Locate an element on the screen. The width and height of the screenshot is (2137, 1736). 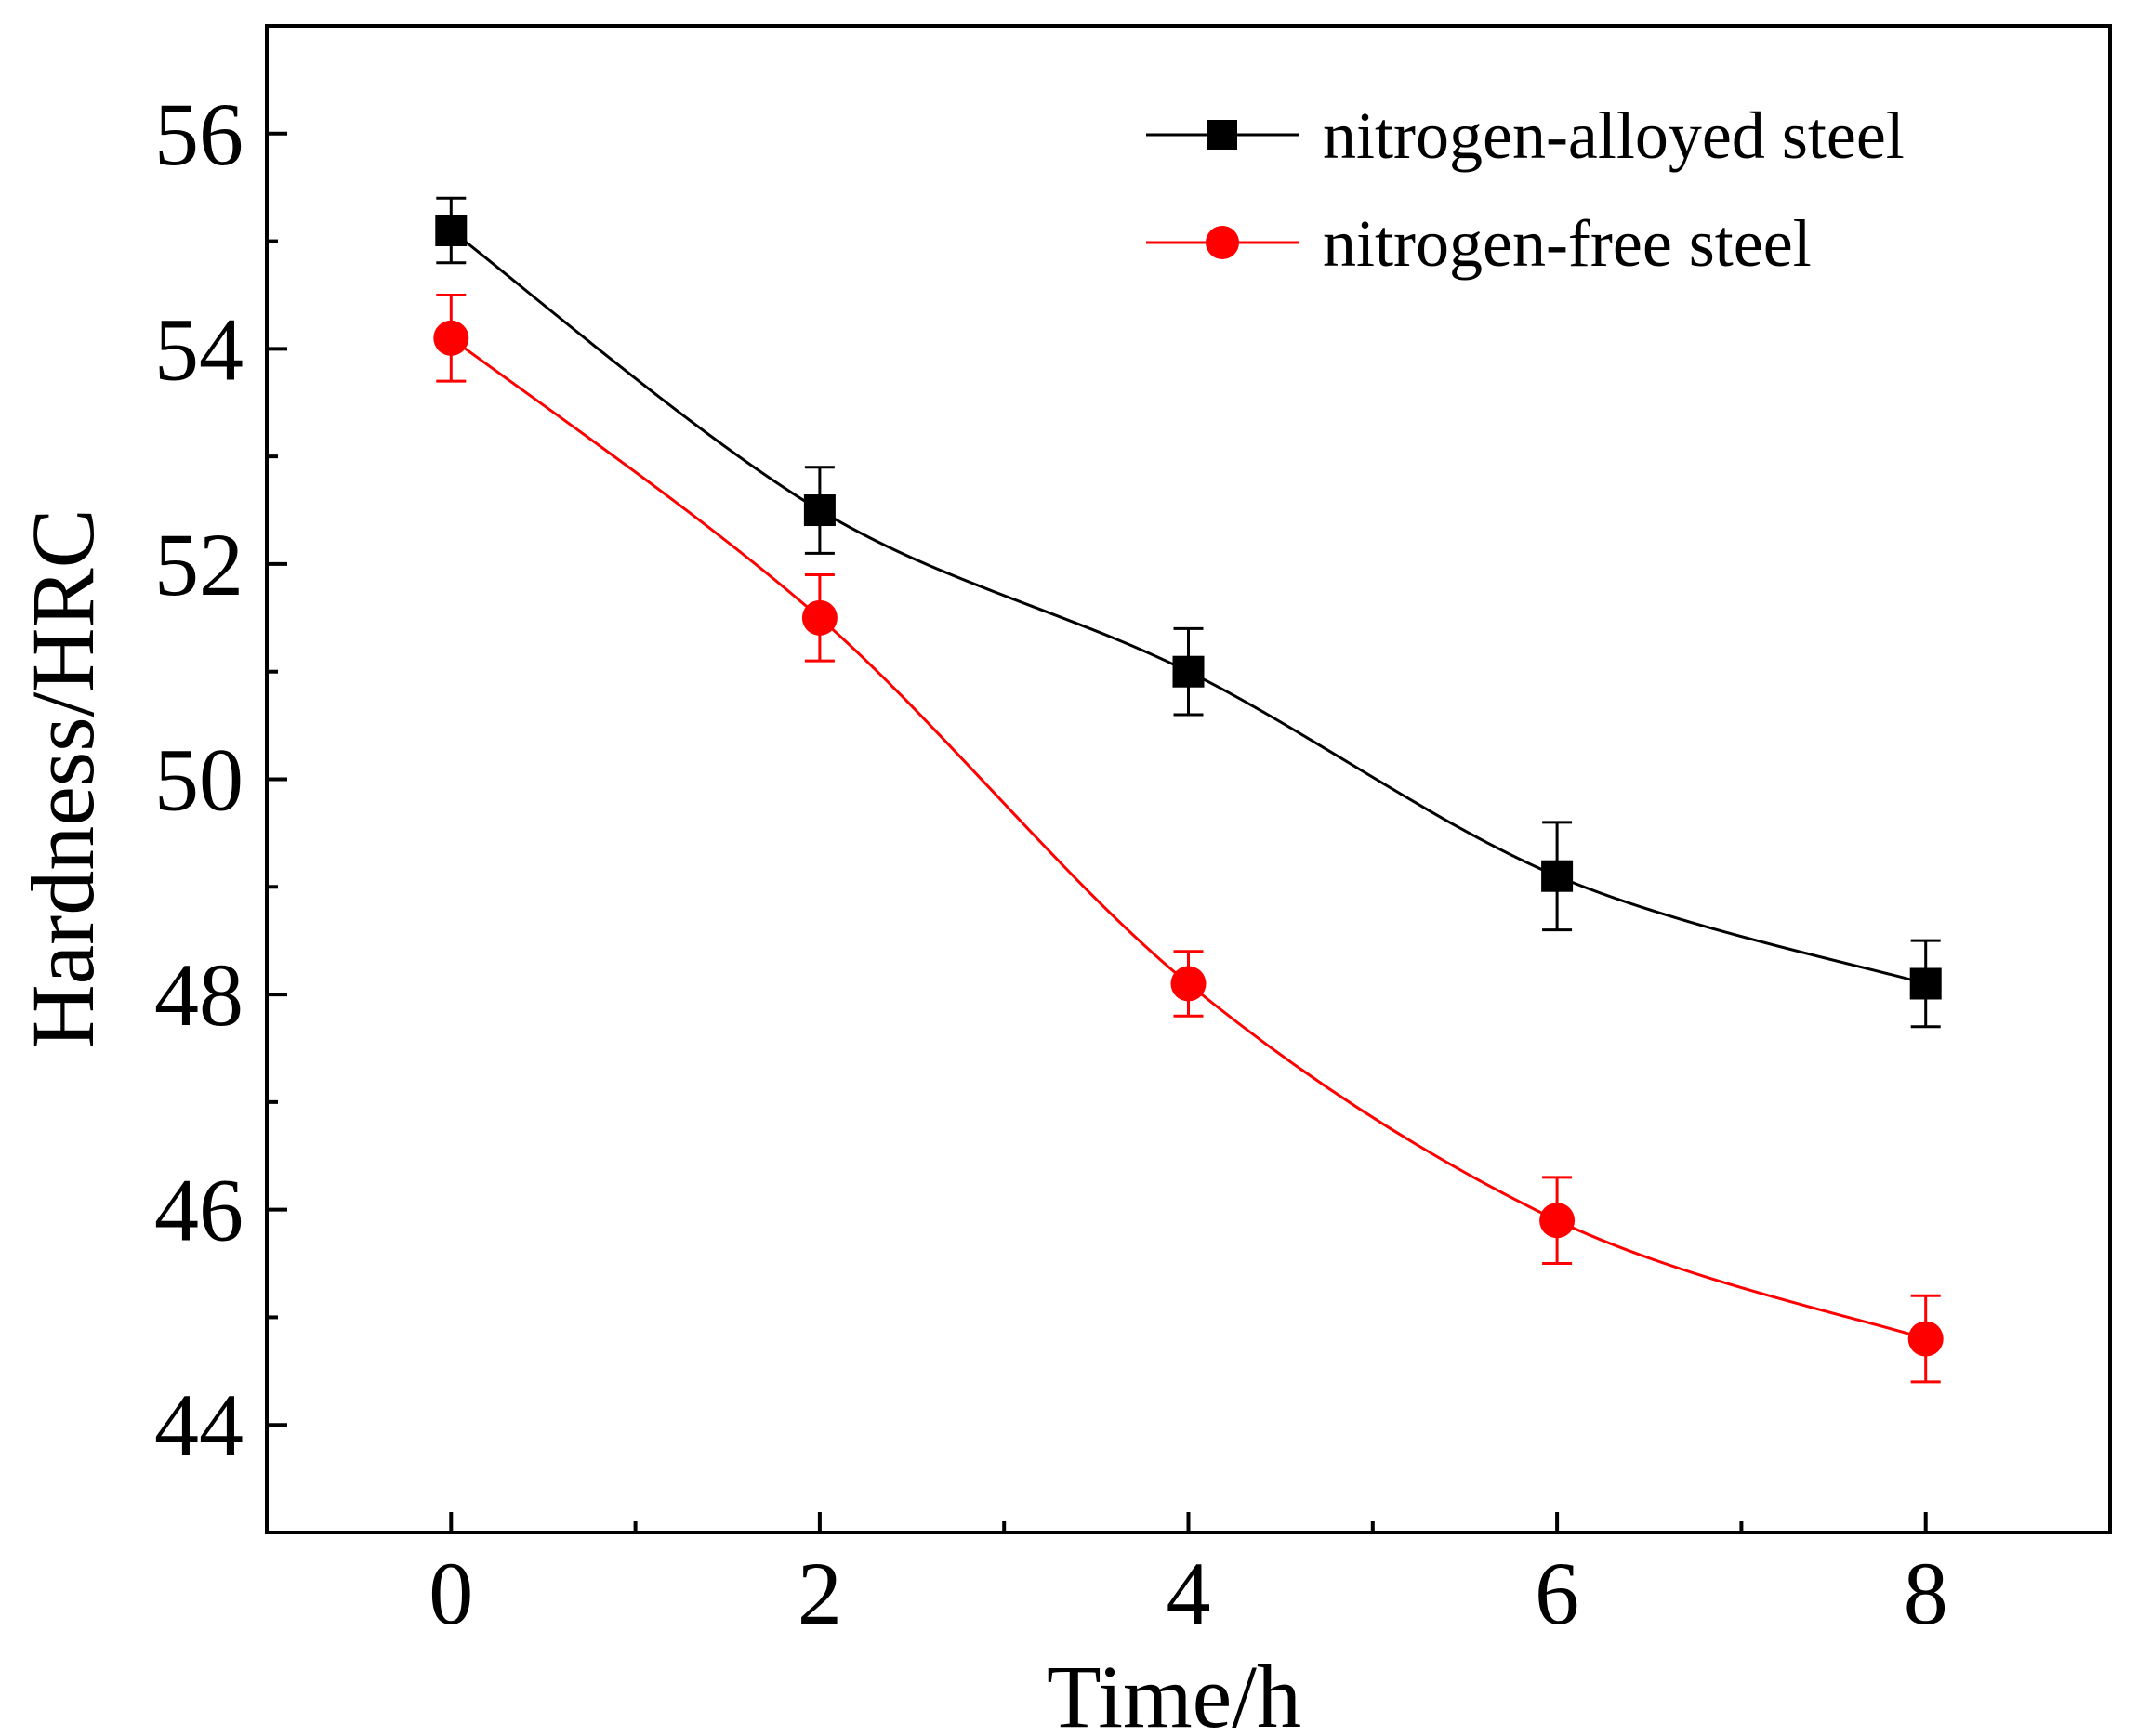
y-tick-label: 54 is located at coordinates (199, 349).